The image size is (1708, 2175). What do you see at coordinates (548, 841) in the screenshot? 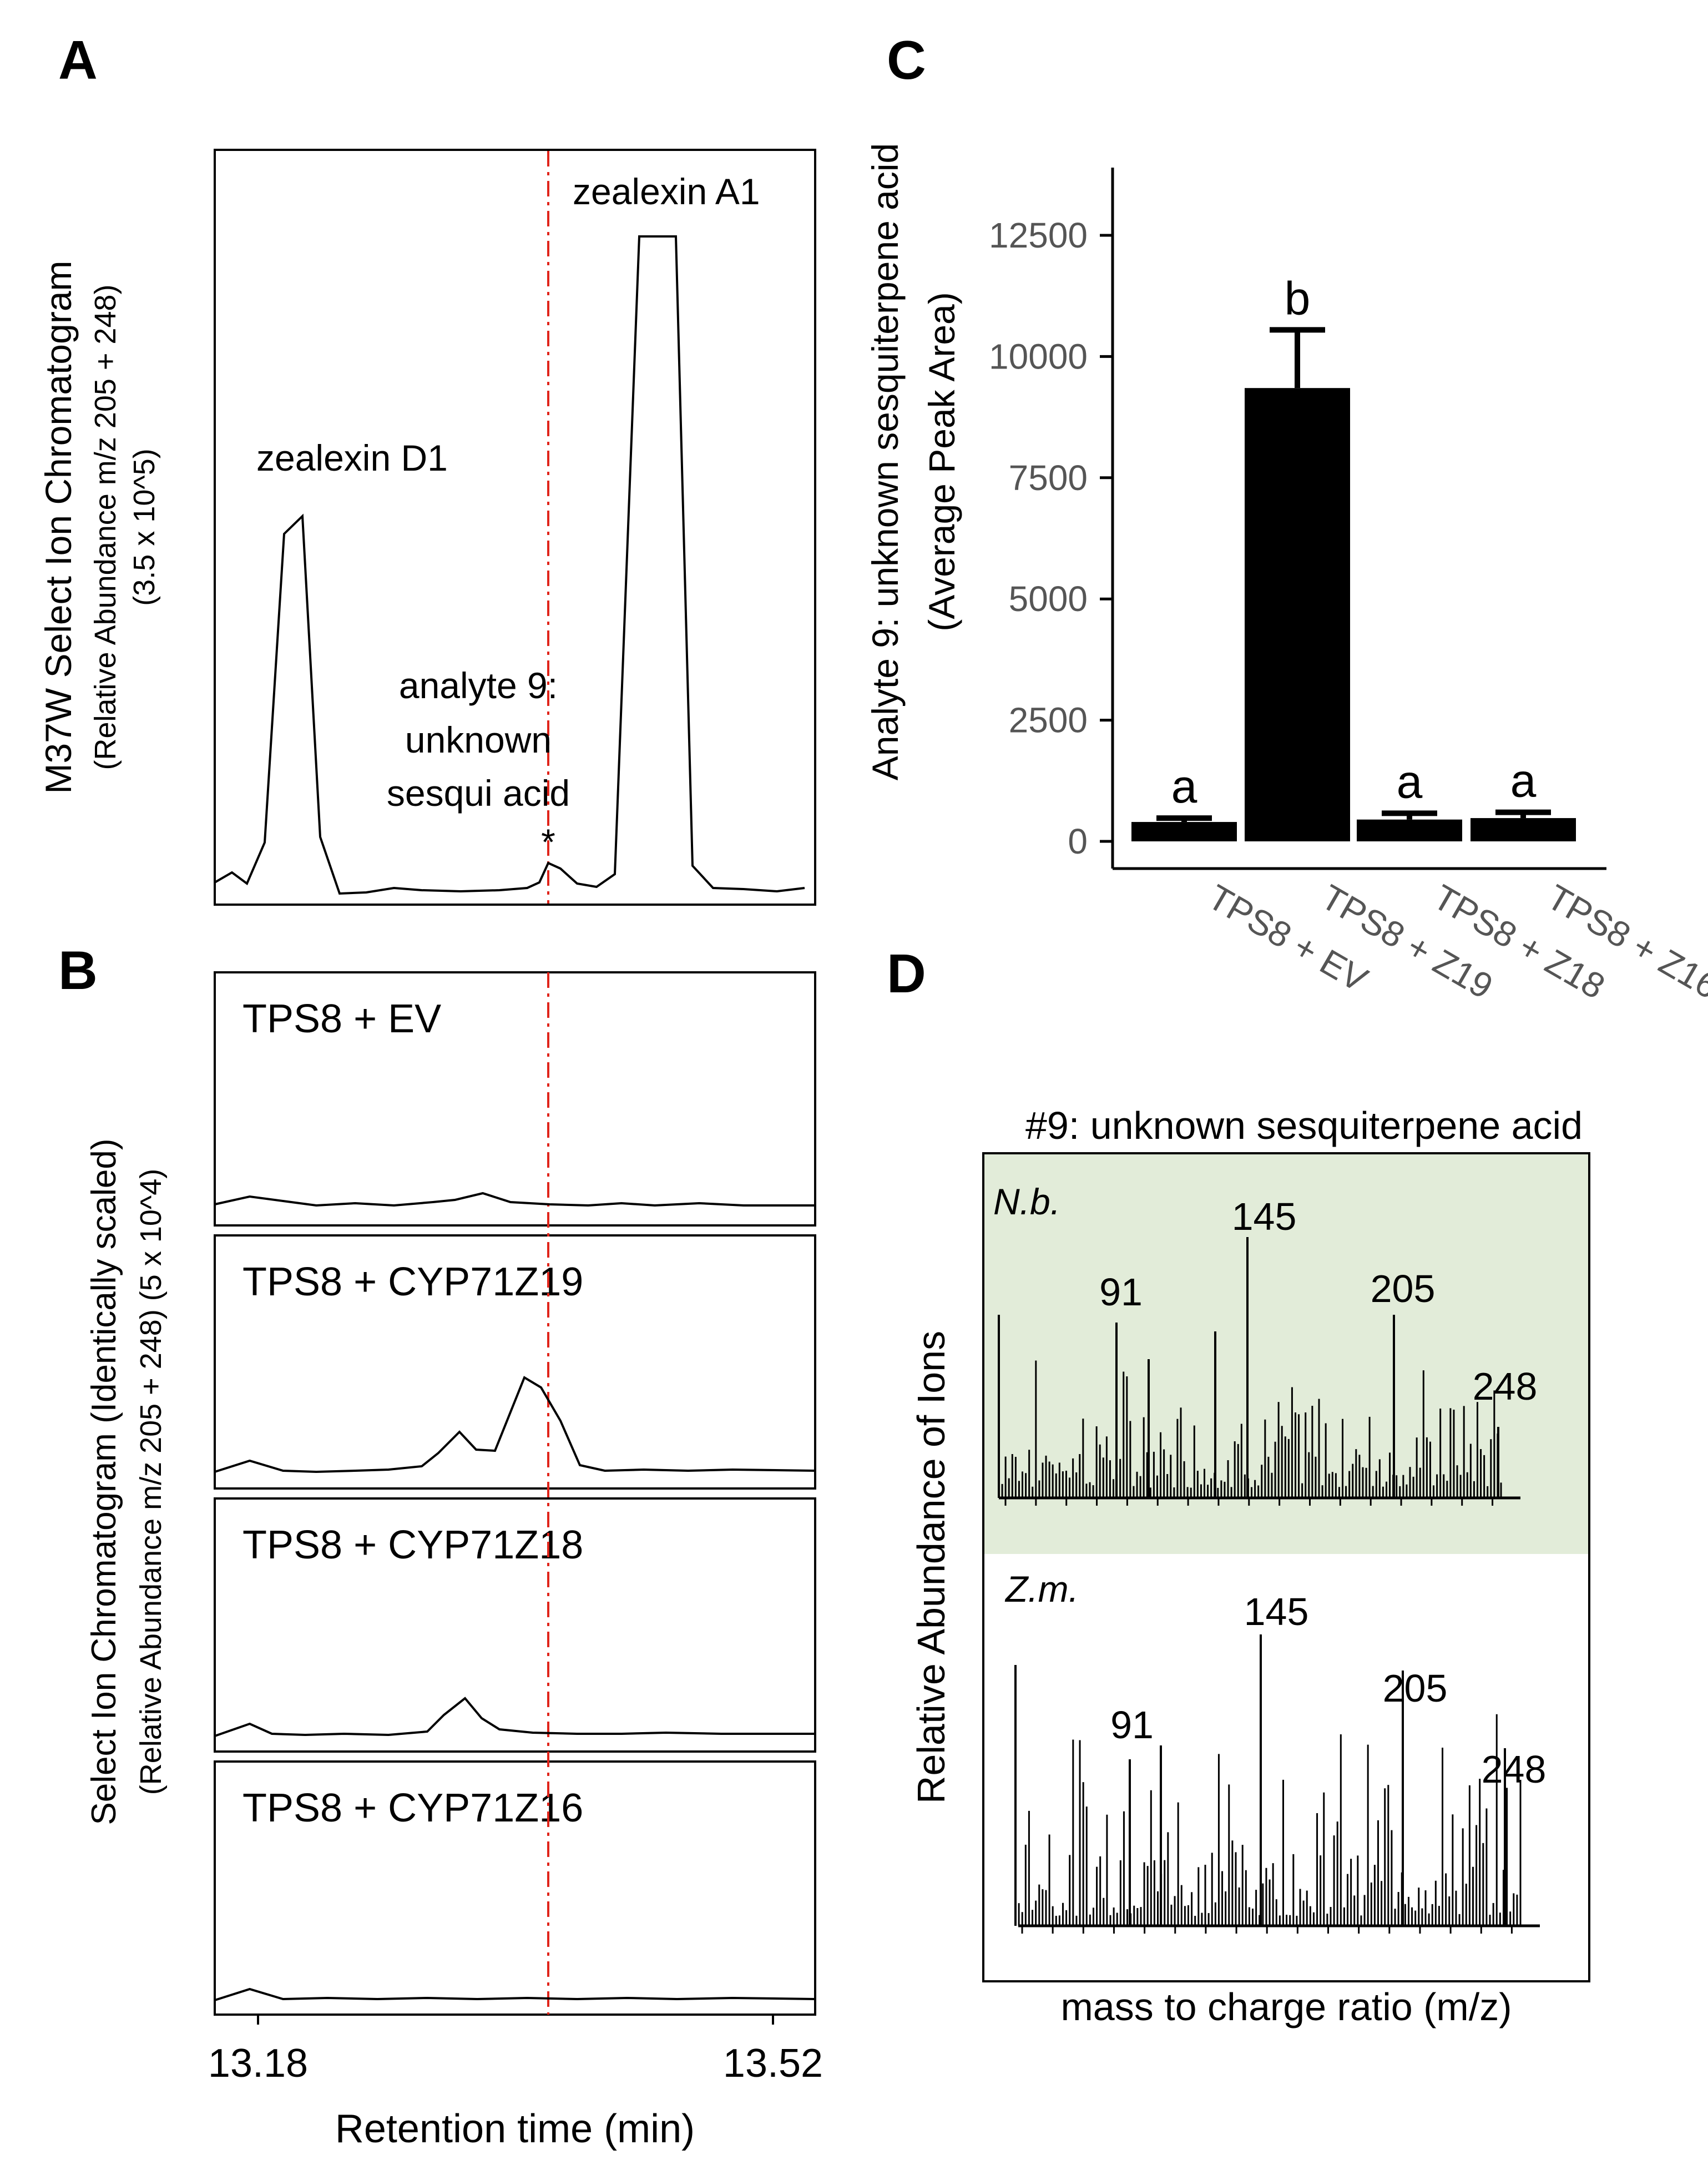
I see `analyte9-star: *` at bounding box center [548, 841].